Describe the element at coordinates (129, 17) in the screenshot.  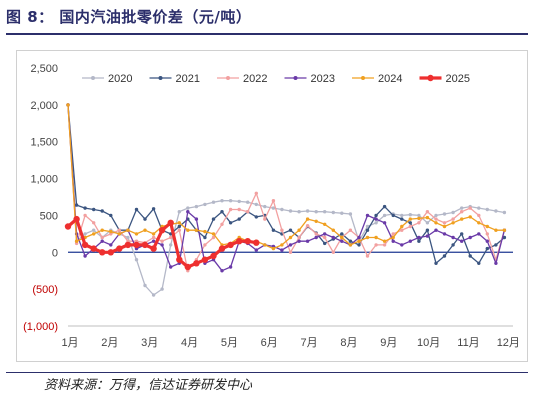
I see `chart-title: 图 8： 国内汽油批零价差（元/吨）` at that location.